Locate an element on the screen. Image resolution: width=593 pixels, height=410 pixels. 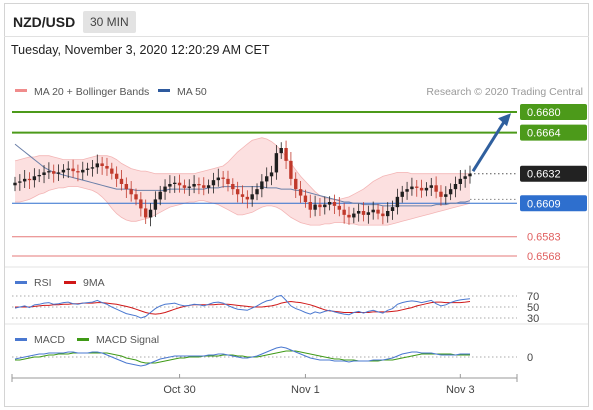
ma50-legend-swatch is located at coordinates (164, 90).